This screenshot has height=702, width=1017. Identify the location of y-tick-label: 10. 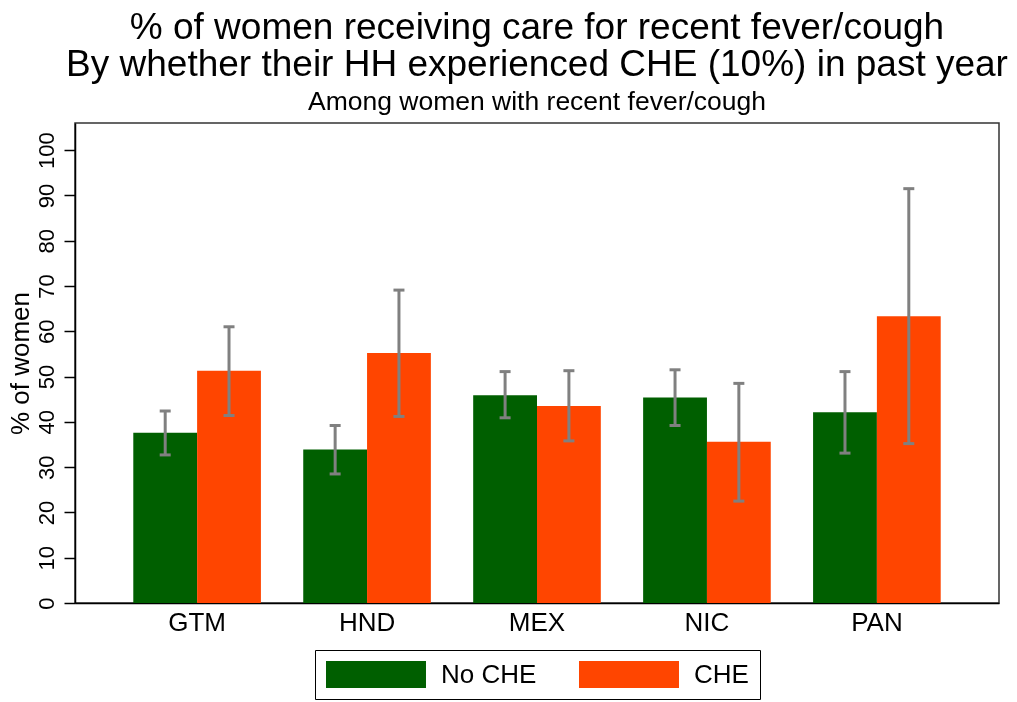
(46, 558).